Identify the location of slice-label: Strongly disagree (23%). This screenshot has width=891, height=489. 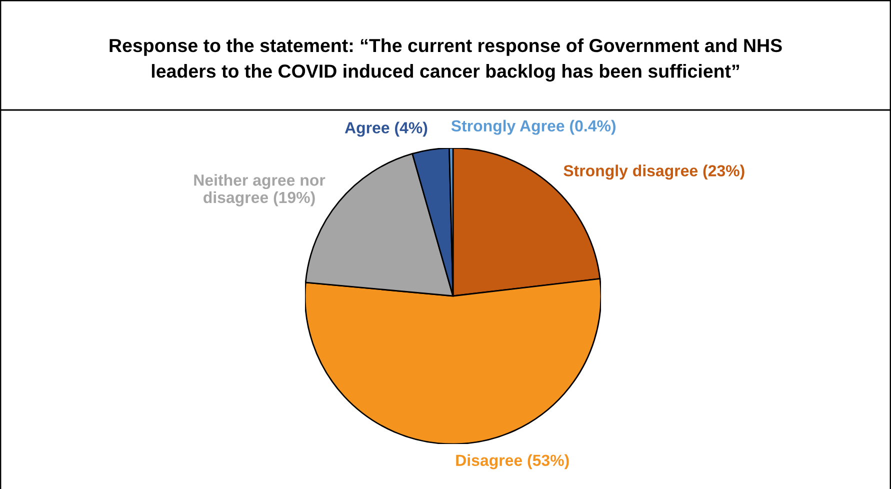
(654, 172).